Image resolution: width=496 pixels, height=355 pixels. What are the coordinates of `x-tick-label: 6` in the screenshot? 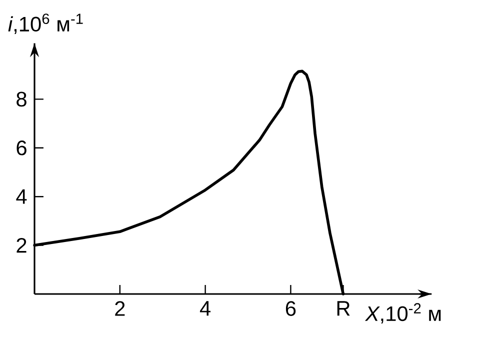 It's located at (291, 308).